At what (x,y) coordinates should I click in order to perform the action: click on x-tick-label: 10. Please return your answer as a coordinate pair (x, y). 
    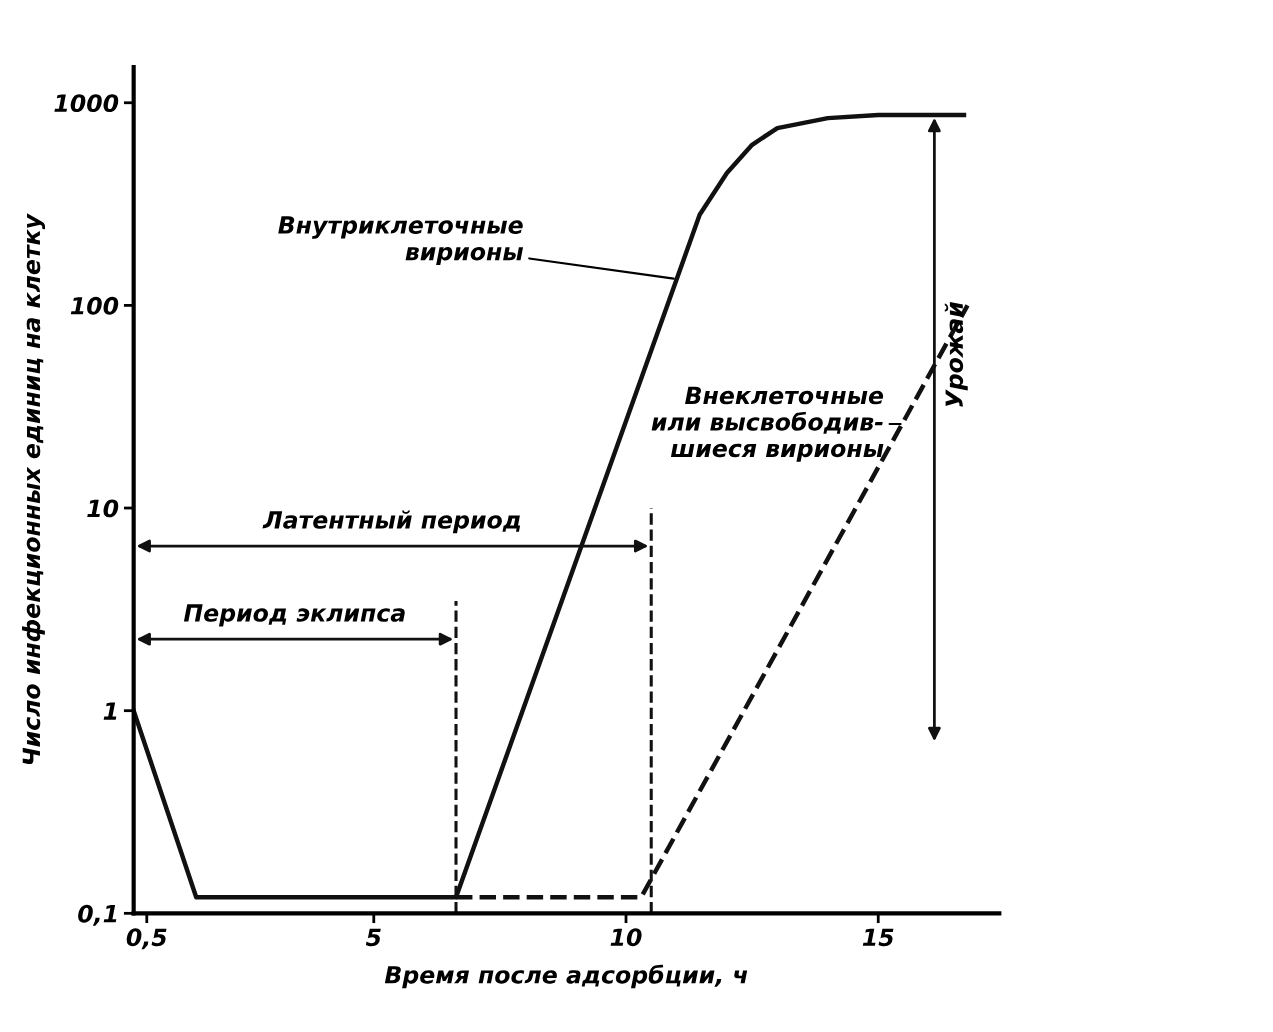
    Looking at the image, I should click on (626, 937).